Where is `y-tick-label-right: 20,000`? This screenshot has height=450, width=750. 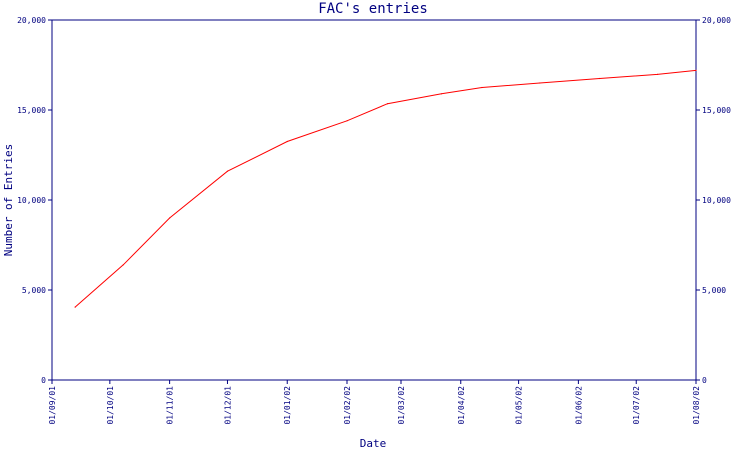
y-tick-label-right: 20,000 is located at coordinates (716, 20).